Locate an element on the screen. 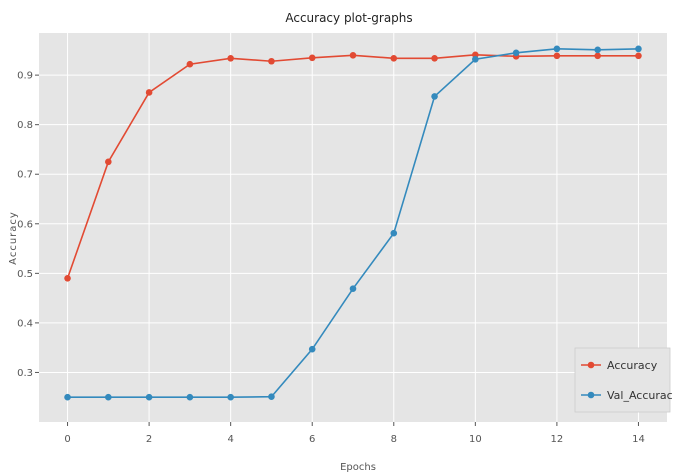 This screenshot has height=475, width=673. y-tick-label: 0.5 is located at coordinates (25, 274).